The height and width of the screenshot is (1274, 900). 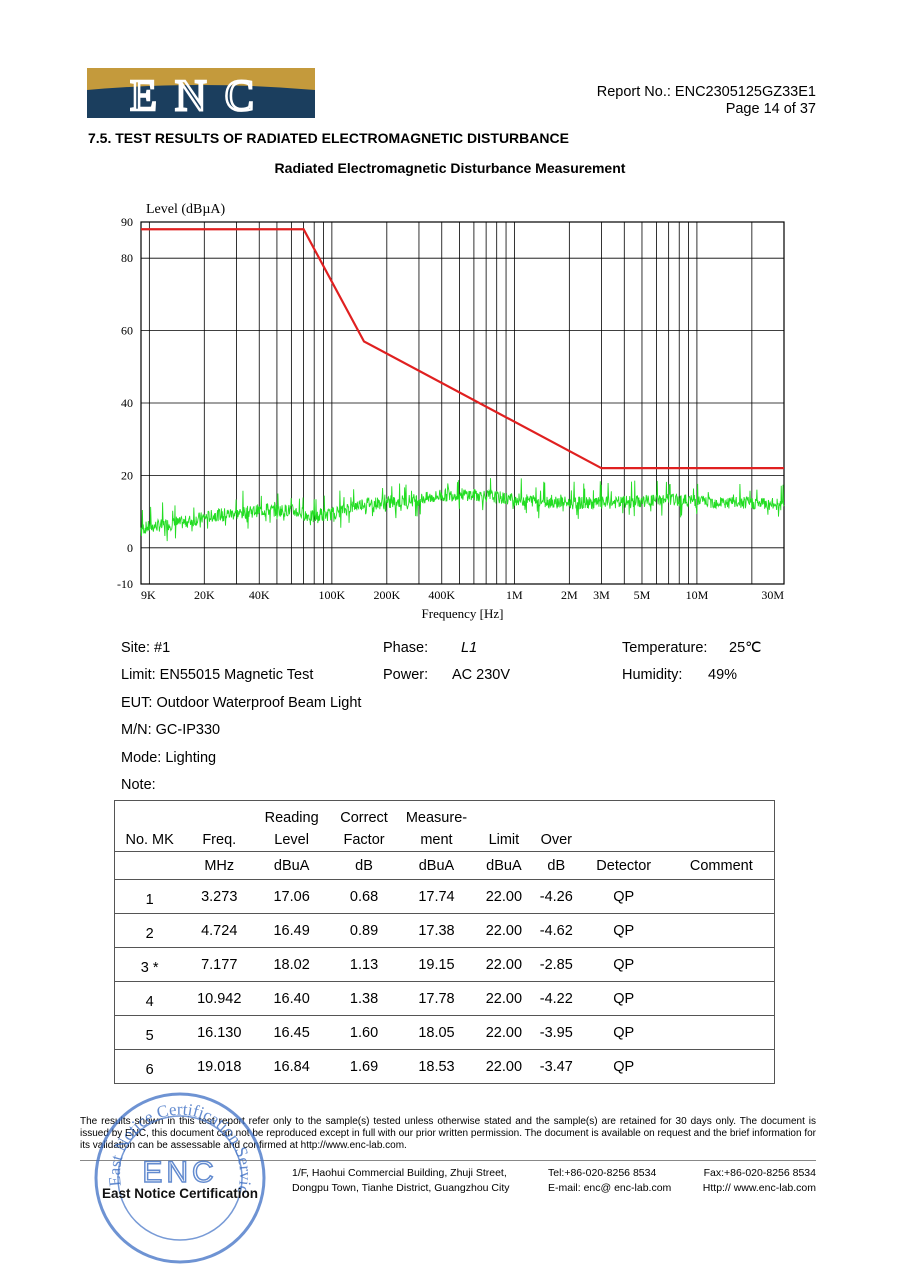 What do you see at coordinates (504, 840) in the screenshot?
I see `header-cell-5: Limit` at bounding box center [504, 840].